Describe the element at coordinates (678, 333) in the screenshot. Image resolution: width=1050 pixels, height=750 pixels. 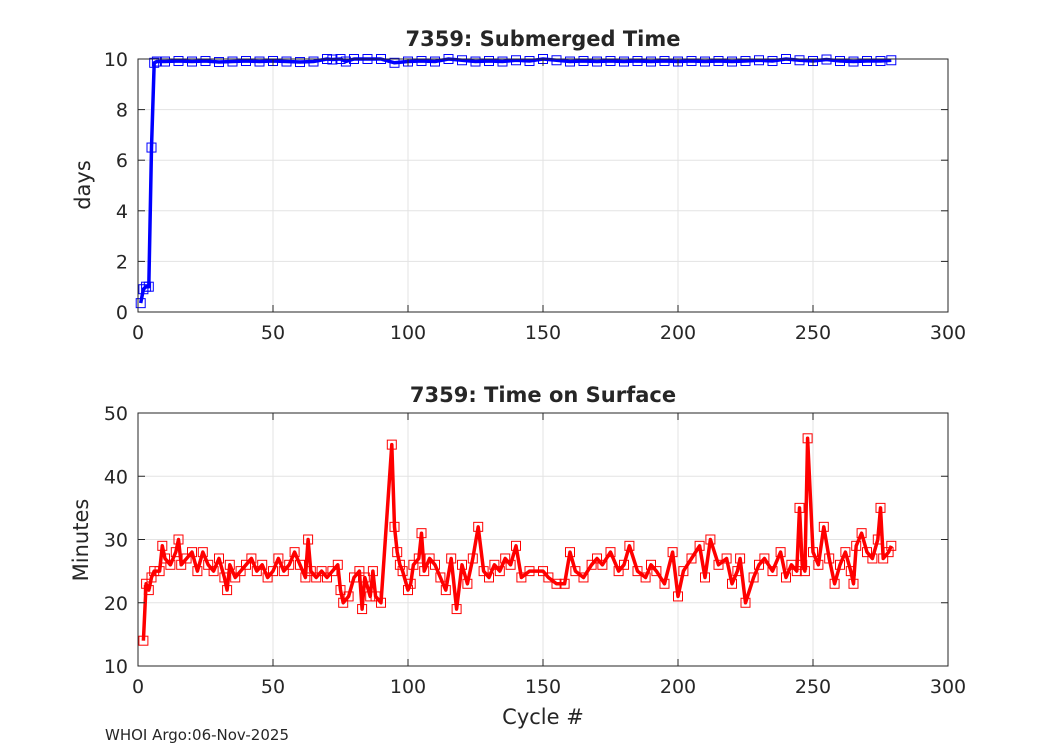
I see `submerged-time-x-tick-label: 200` at that location.